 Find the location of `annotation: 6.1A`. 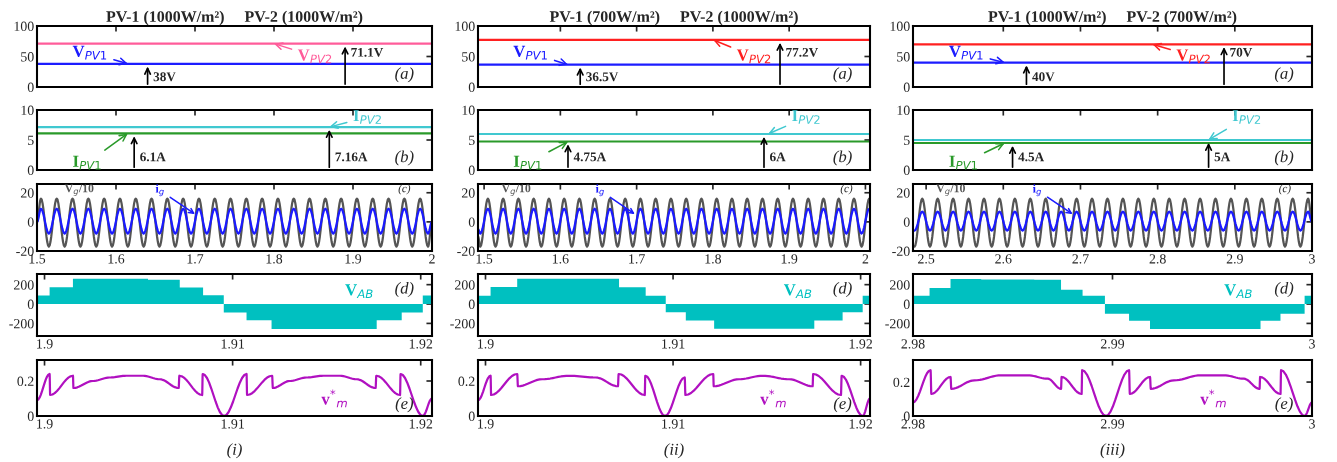

annotation: 6.1A is located at coordinates (153, 157).